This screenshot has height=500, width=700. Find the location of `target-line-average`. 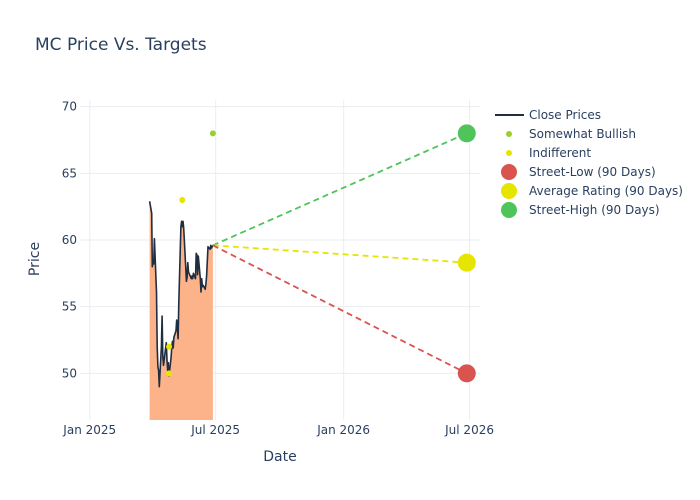

target-line-average is located at coordinates (339, 254).